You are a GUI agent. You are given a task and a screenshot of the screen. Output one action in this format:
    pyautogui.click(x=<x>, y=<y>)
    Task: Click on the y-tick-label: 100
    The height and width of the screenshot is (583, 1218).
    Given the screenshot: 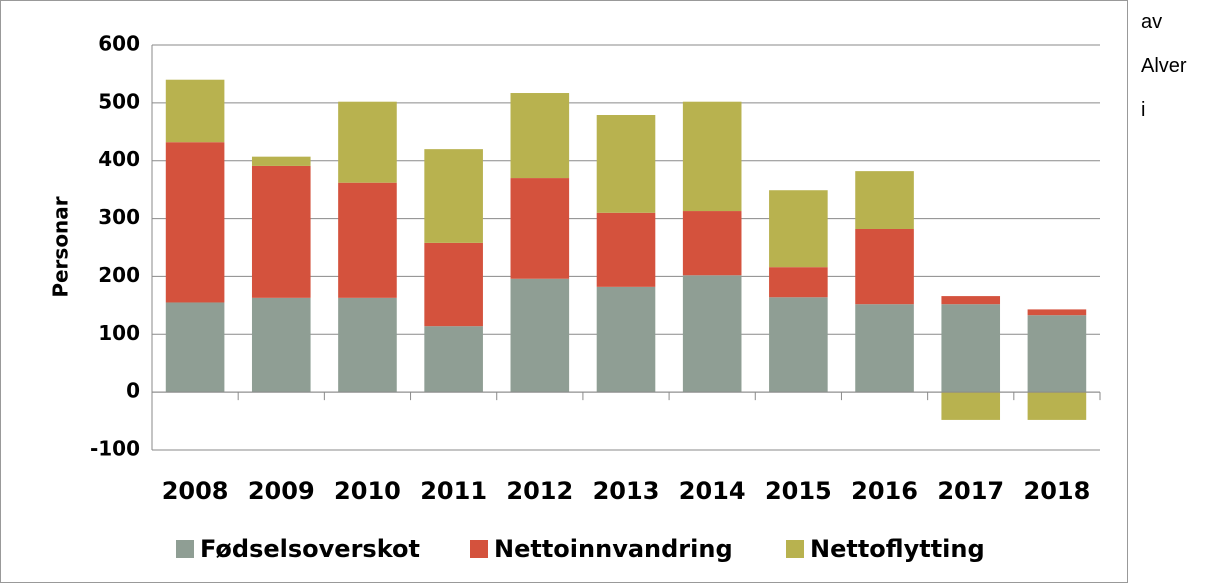 What is the action you would take?
    pyautogui.click(x=119, y=333)
    